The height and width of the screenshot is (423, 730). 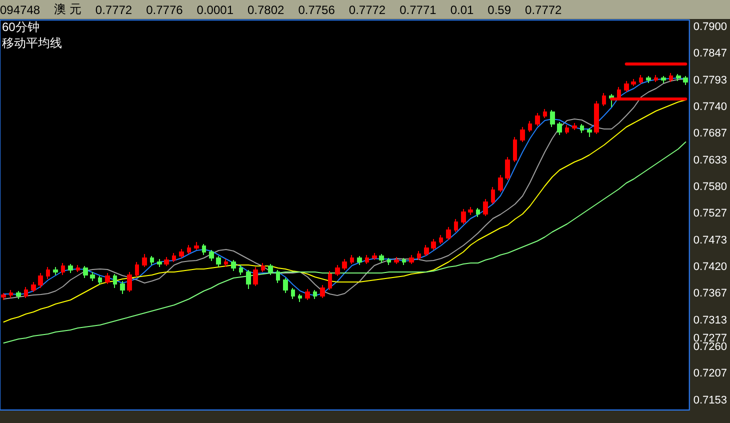 I want to click on y-tick-label: 0.7740, so click(x=710, y=107).